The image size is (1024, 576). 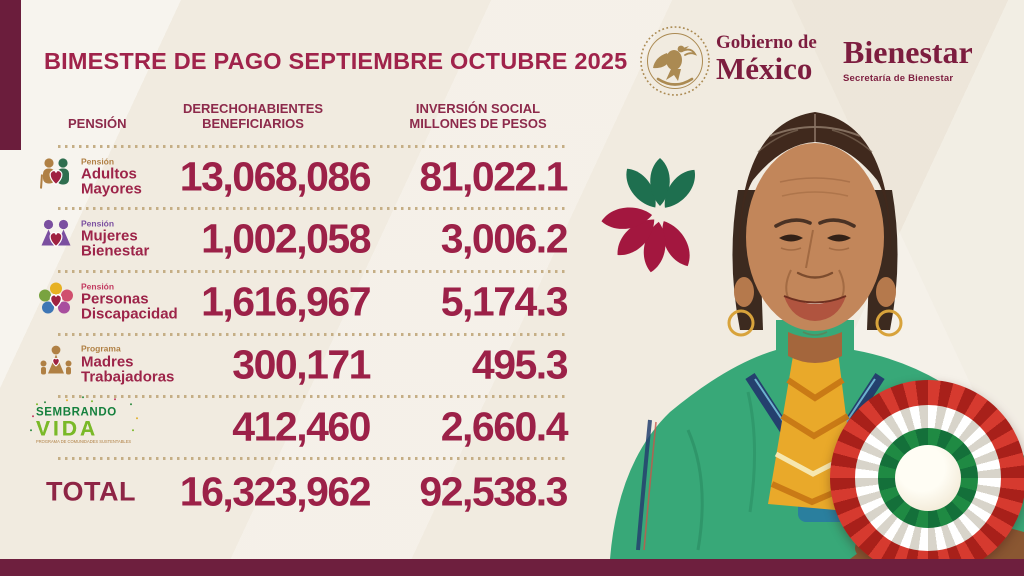 I want to click on gobierno-de-mexico-wordmark: Gobierno de México, so click(x=766, y=59).